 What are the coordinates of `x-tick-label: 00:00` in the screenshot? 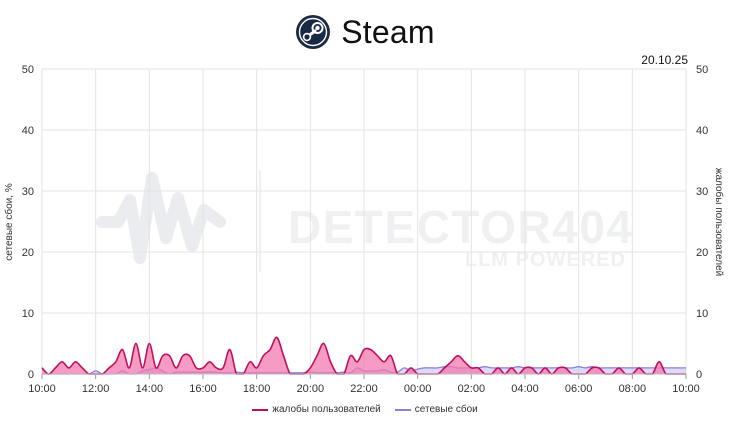 It's located at (418, 389).